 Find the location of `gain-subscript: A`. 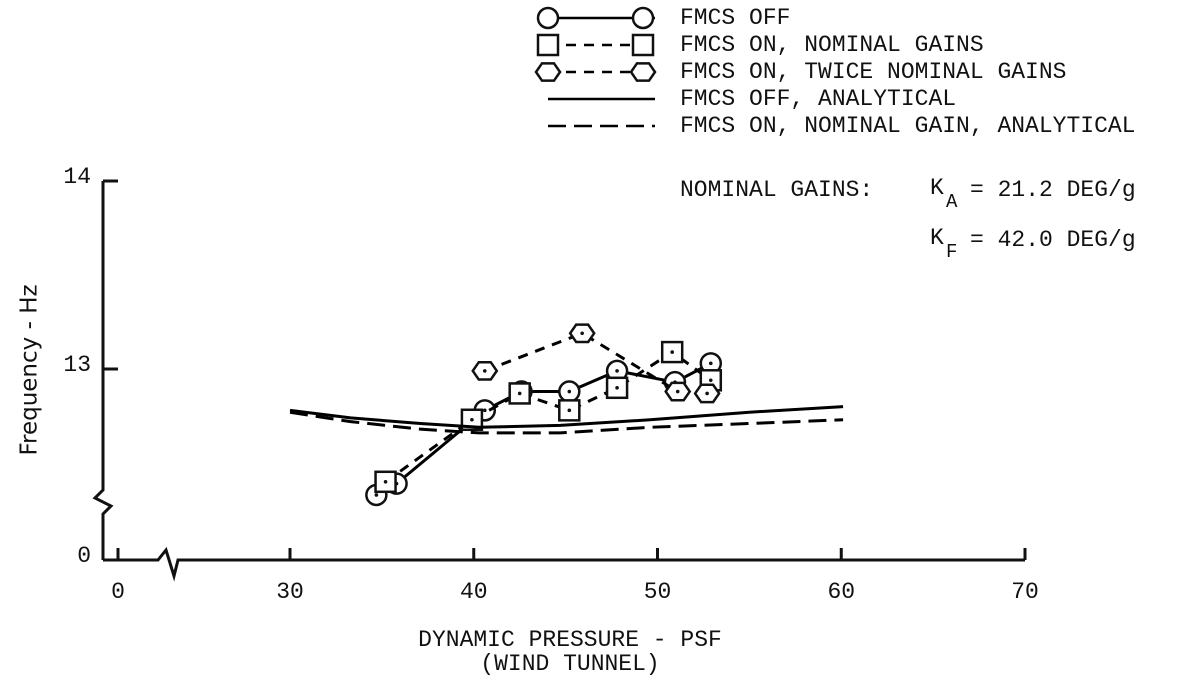

gain-subscript: A is located at coordinates (952, 202).